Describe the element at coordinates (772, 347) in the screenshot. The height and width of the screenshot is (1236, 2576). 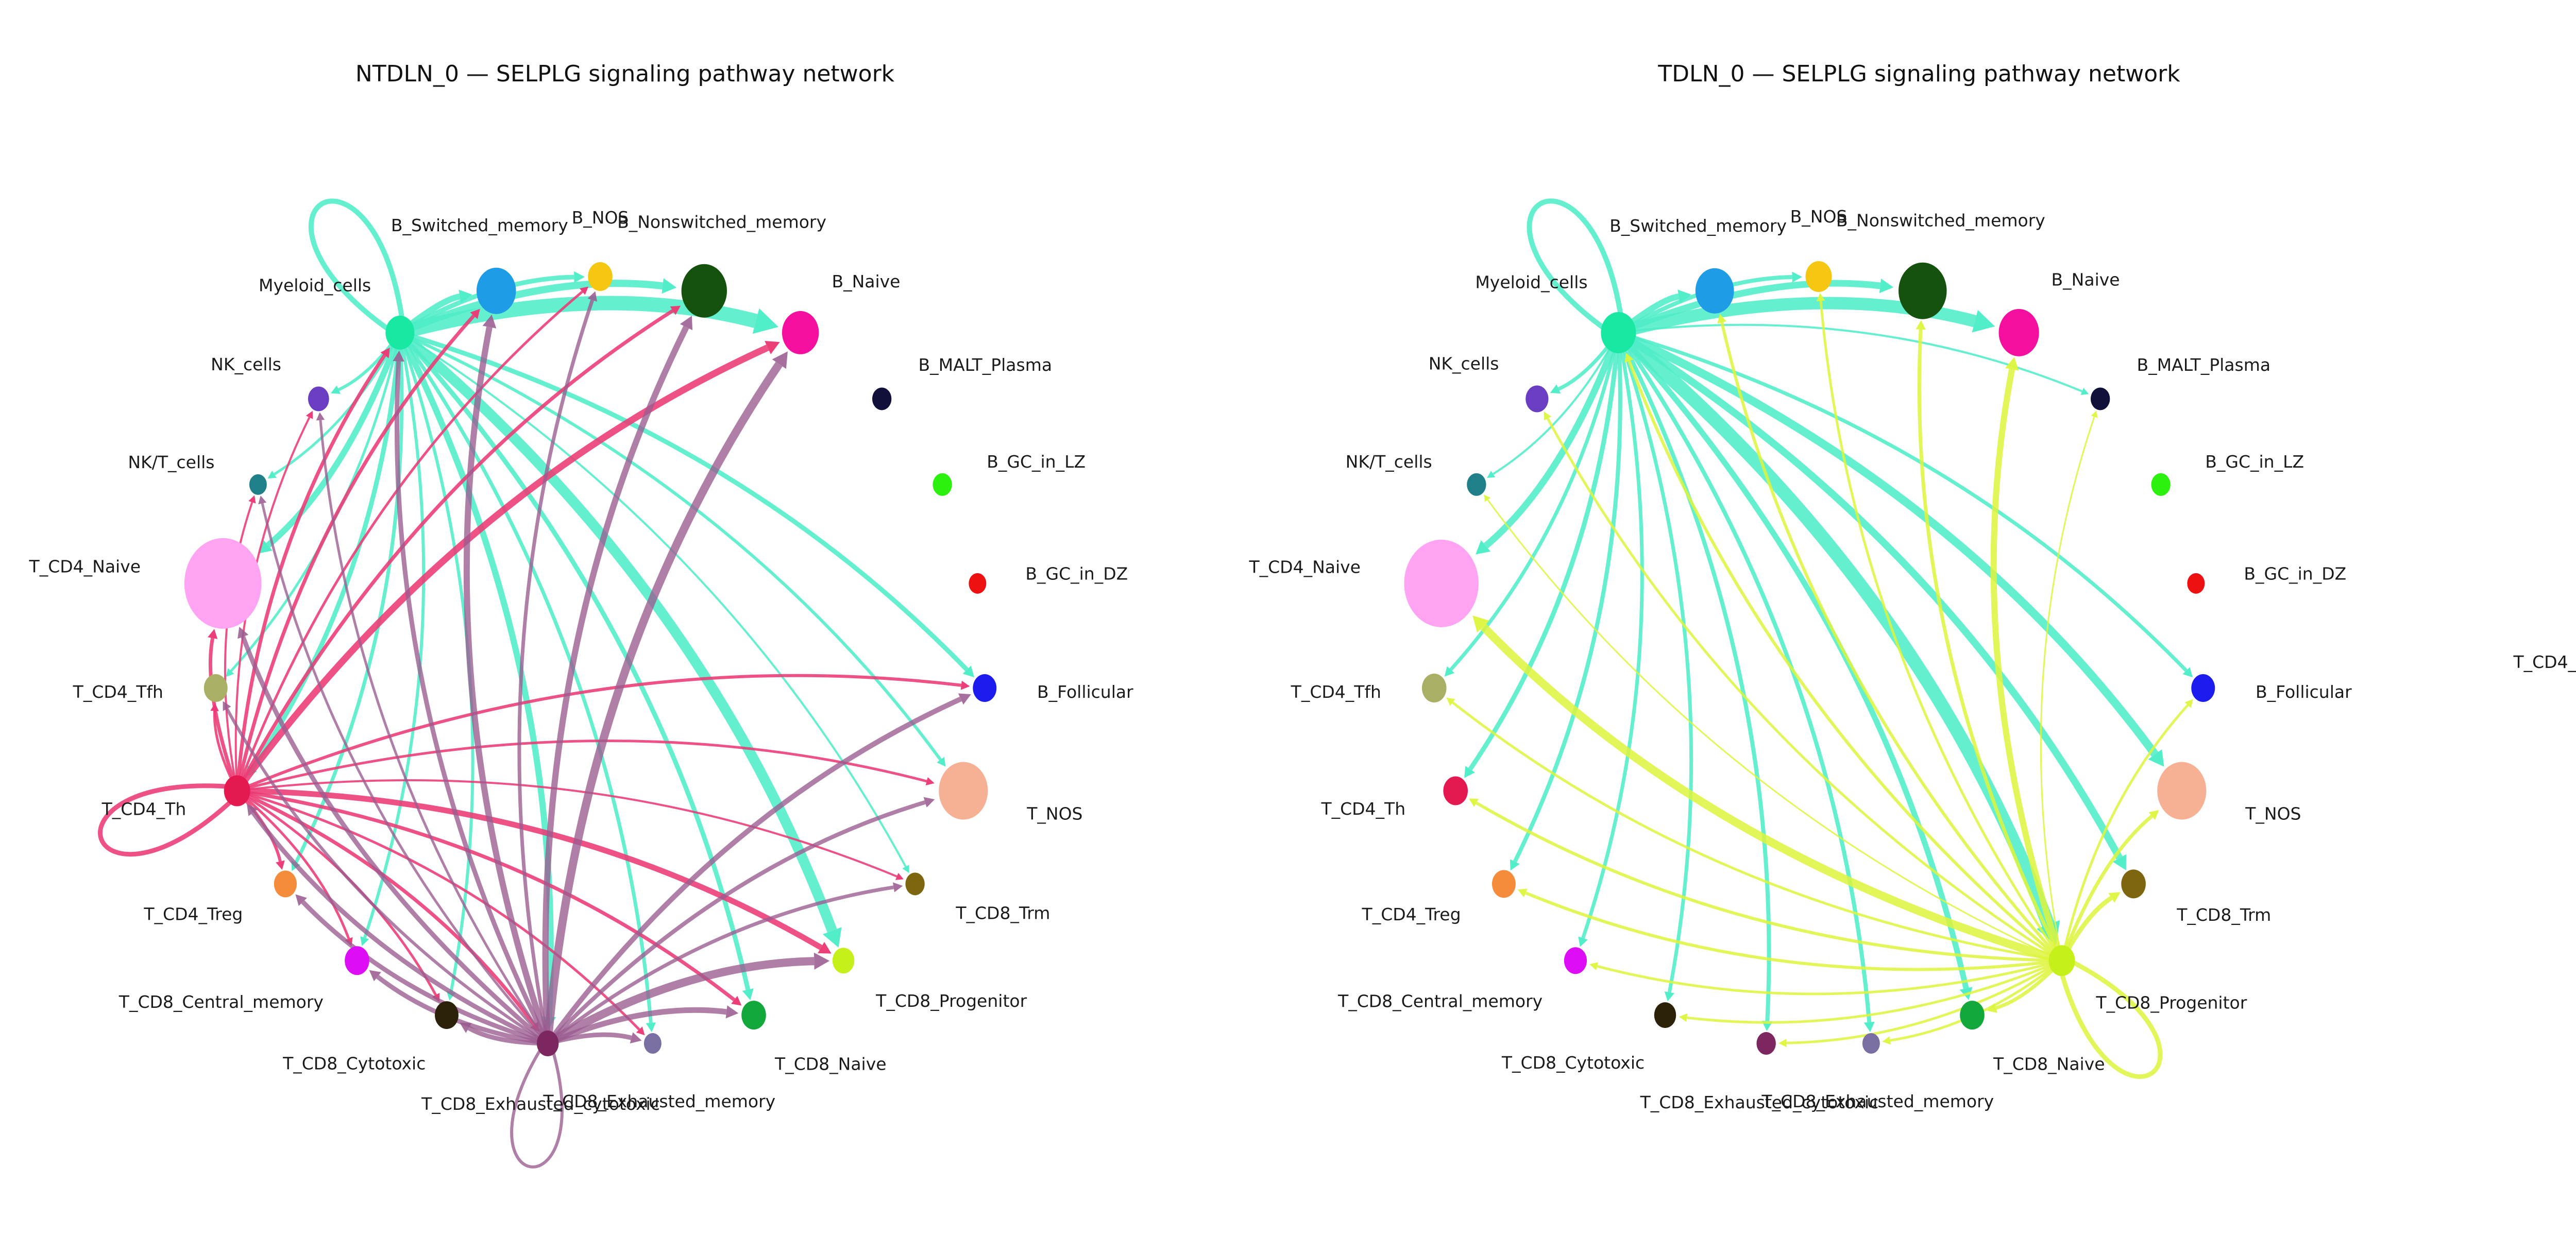
I see `edge-T_CD4_Th->B_Naive-arrowhead` at that location.